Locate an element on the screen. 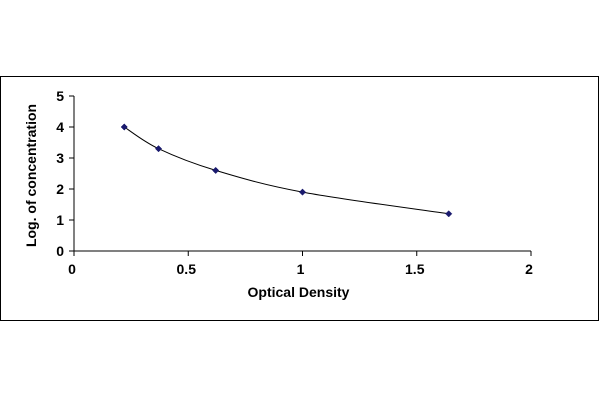 This screenshot has height=400, width=600. y-axis-title: Log. of concentration is located at coordinates (31, 175).